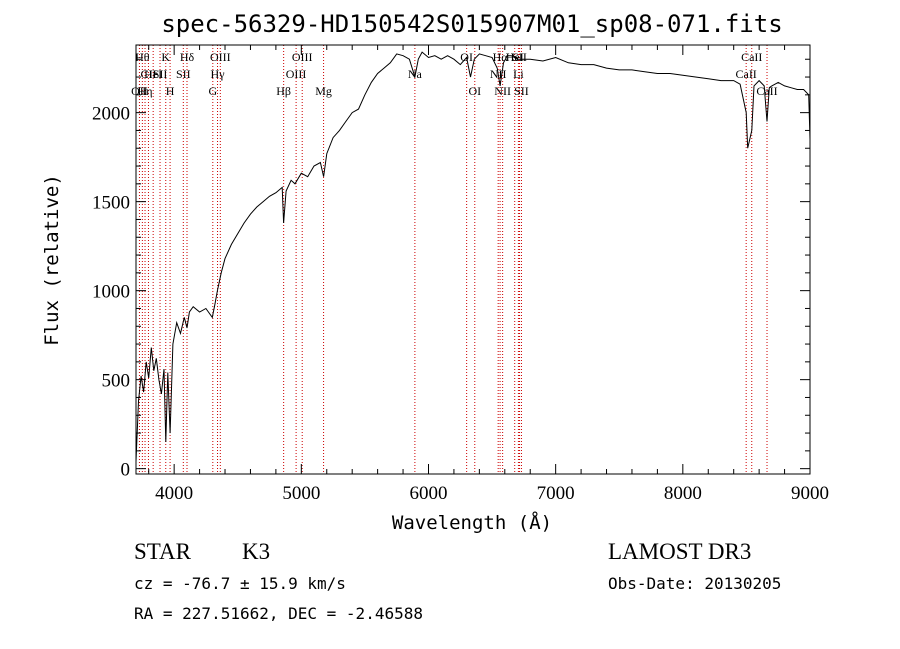 This screenshot has width=900, height=649. Describe the element at coordinates (111, 292) in the screenshot. I see `y-tick-label: 1000` at that location.